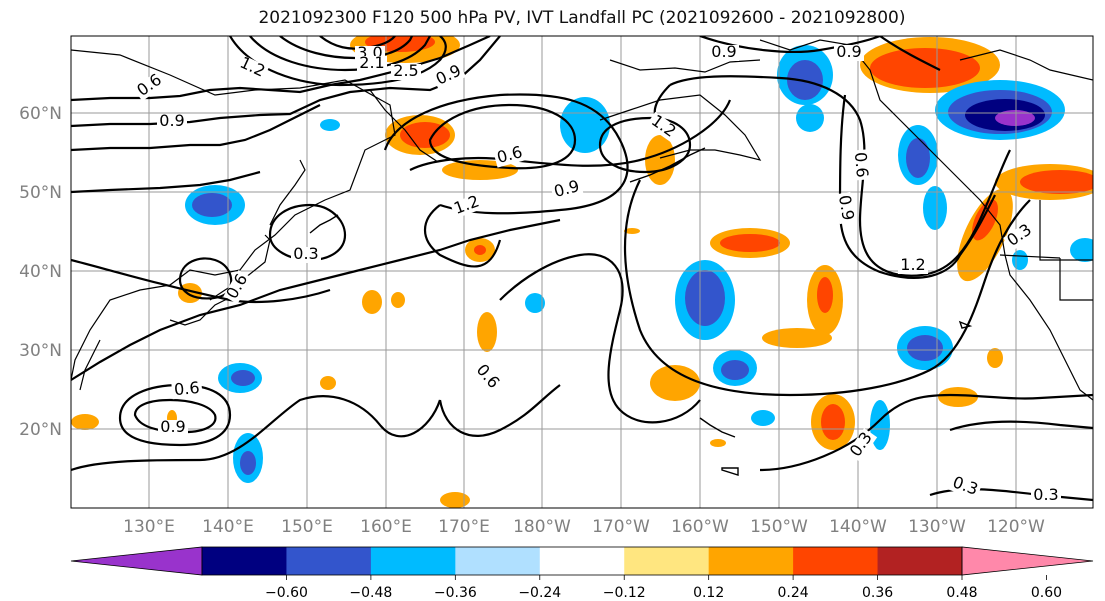 The image size is (1105, 601). What do you see at coordinates (40, 193) in the screenshot?
I see `latitude-label: 50°N` at bounding box center [40, 193].